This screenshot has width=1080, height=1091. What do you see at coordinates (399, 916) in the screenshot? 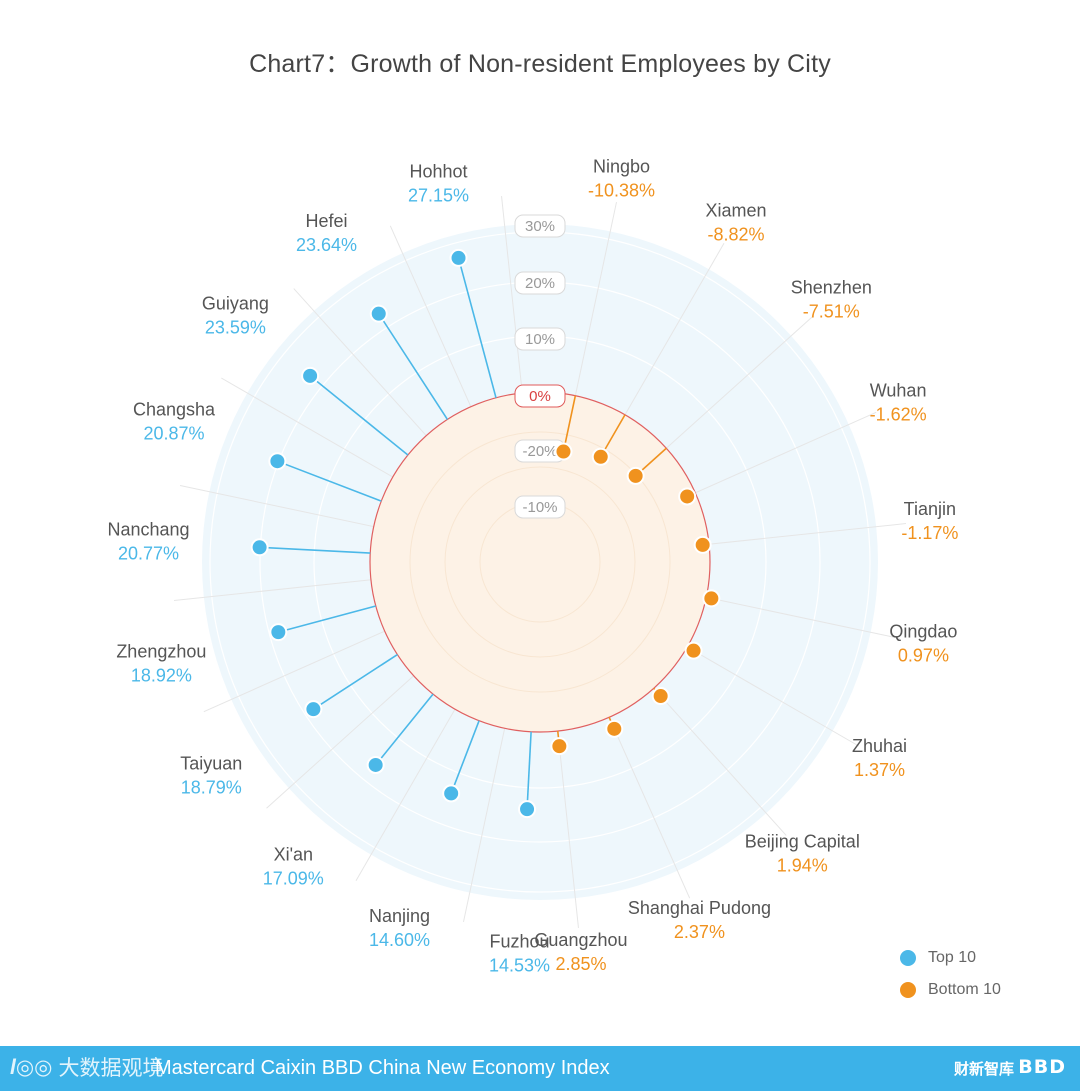
I see `top10-city-label: Nanjing` at bounding box center [399, 916].